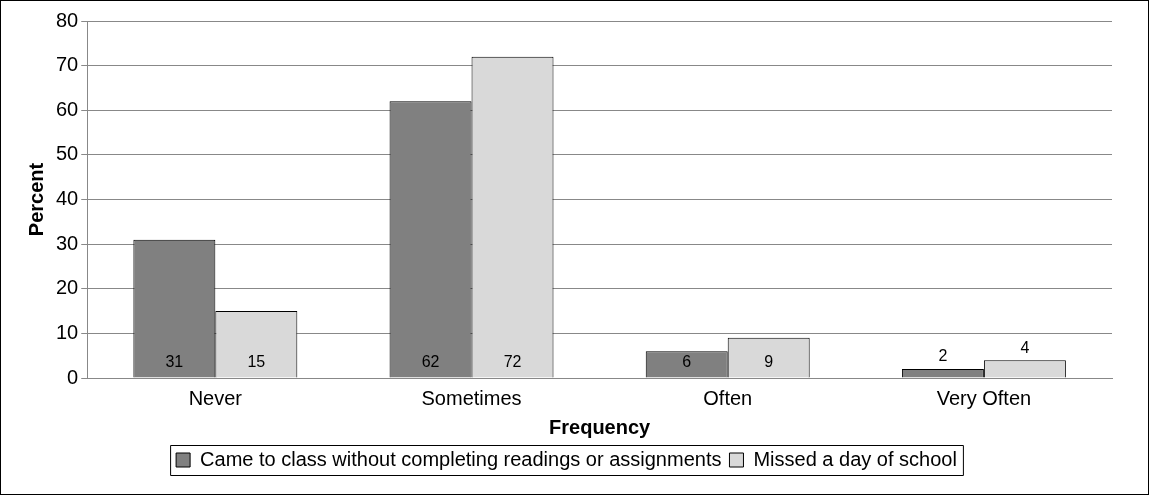  I want to click on x-tick-label: Often, so click(728, 397).